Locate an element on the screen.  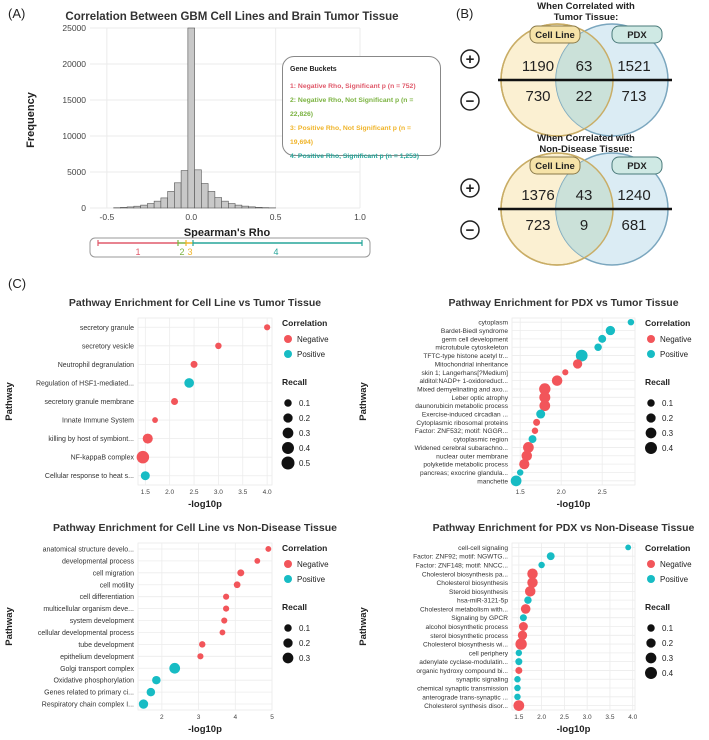
venn-top-pos-left: 1190 is located at coordinates (538, 66).